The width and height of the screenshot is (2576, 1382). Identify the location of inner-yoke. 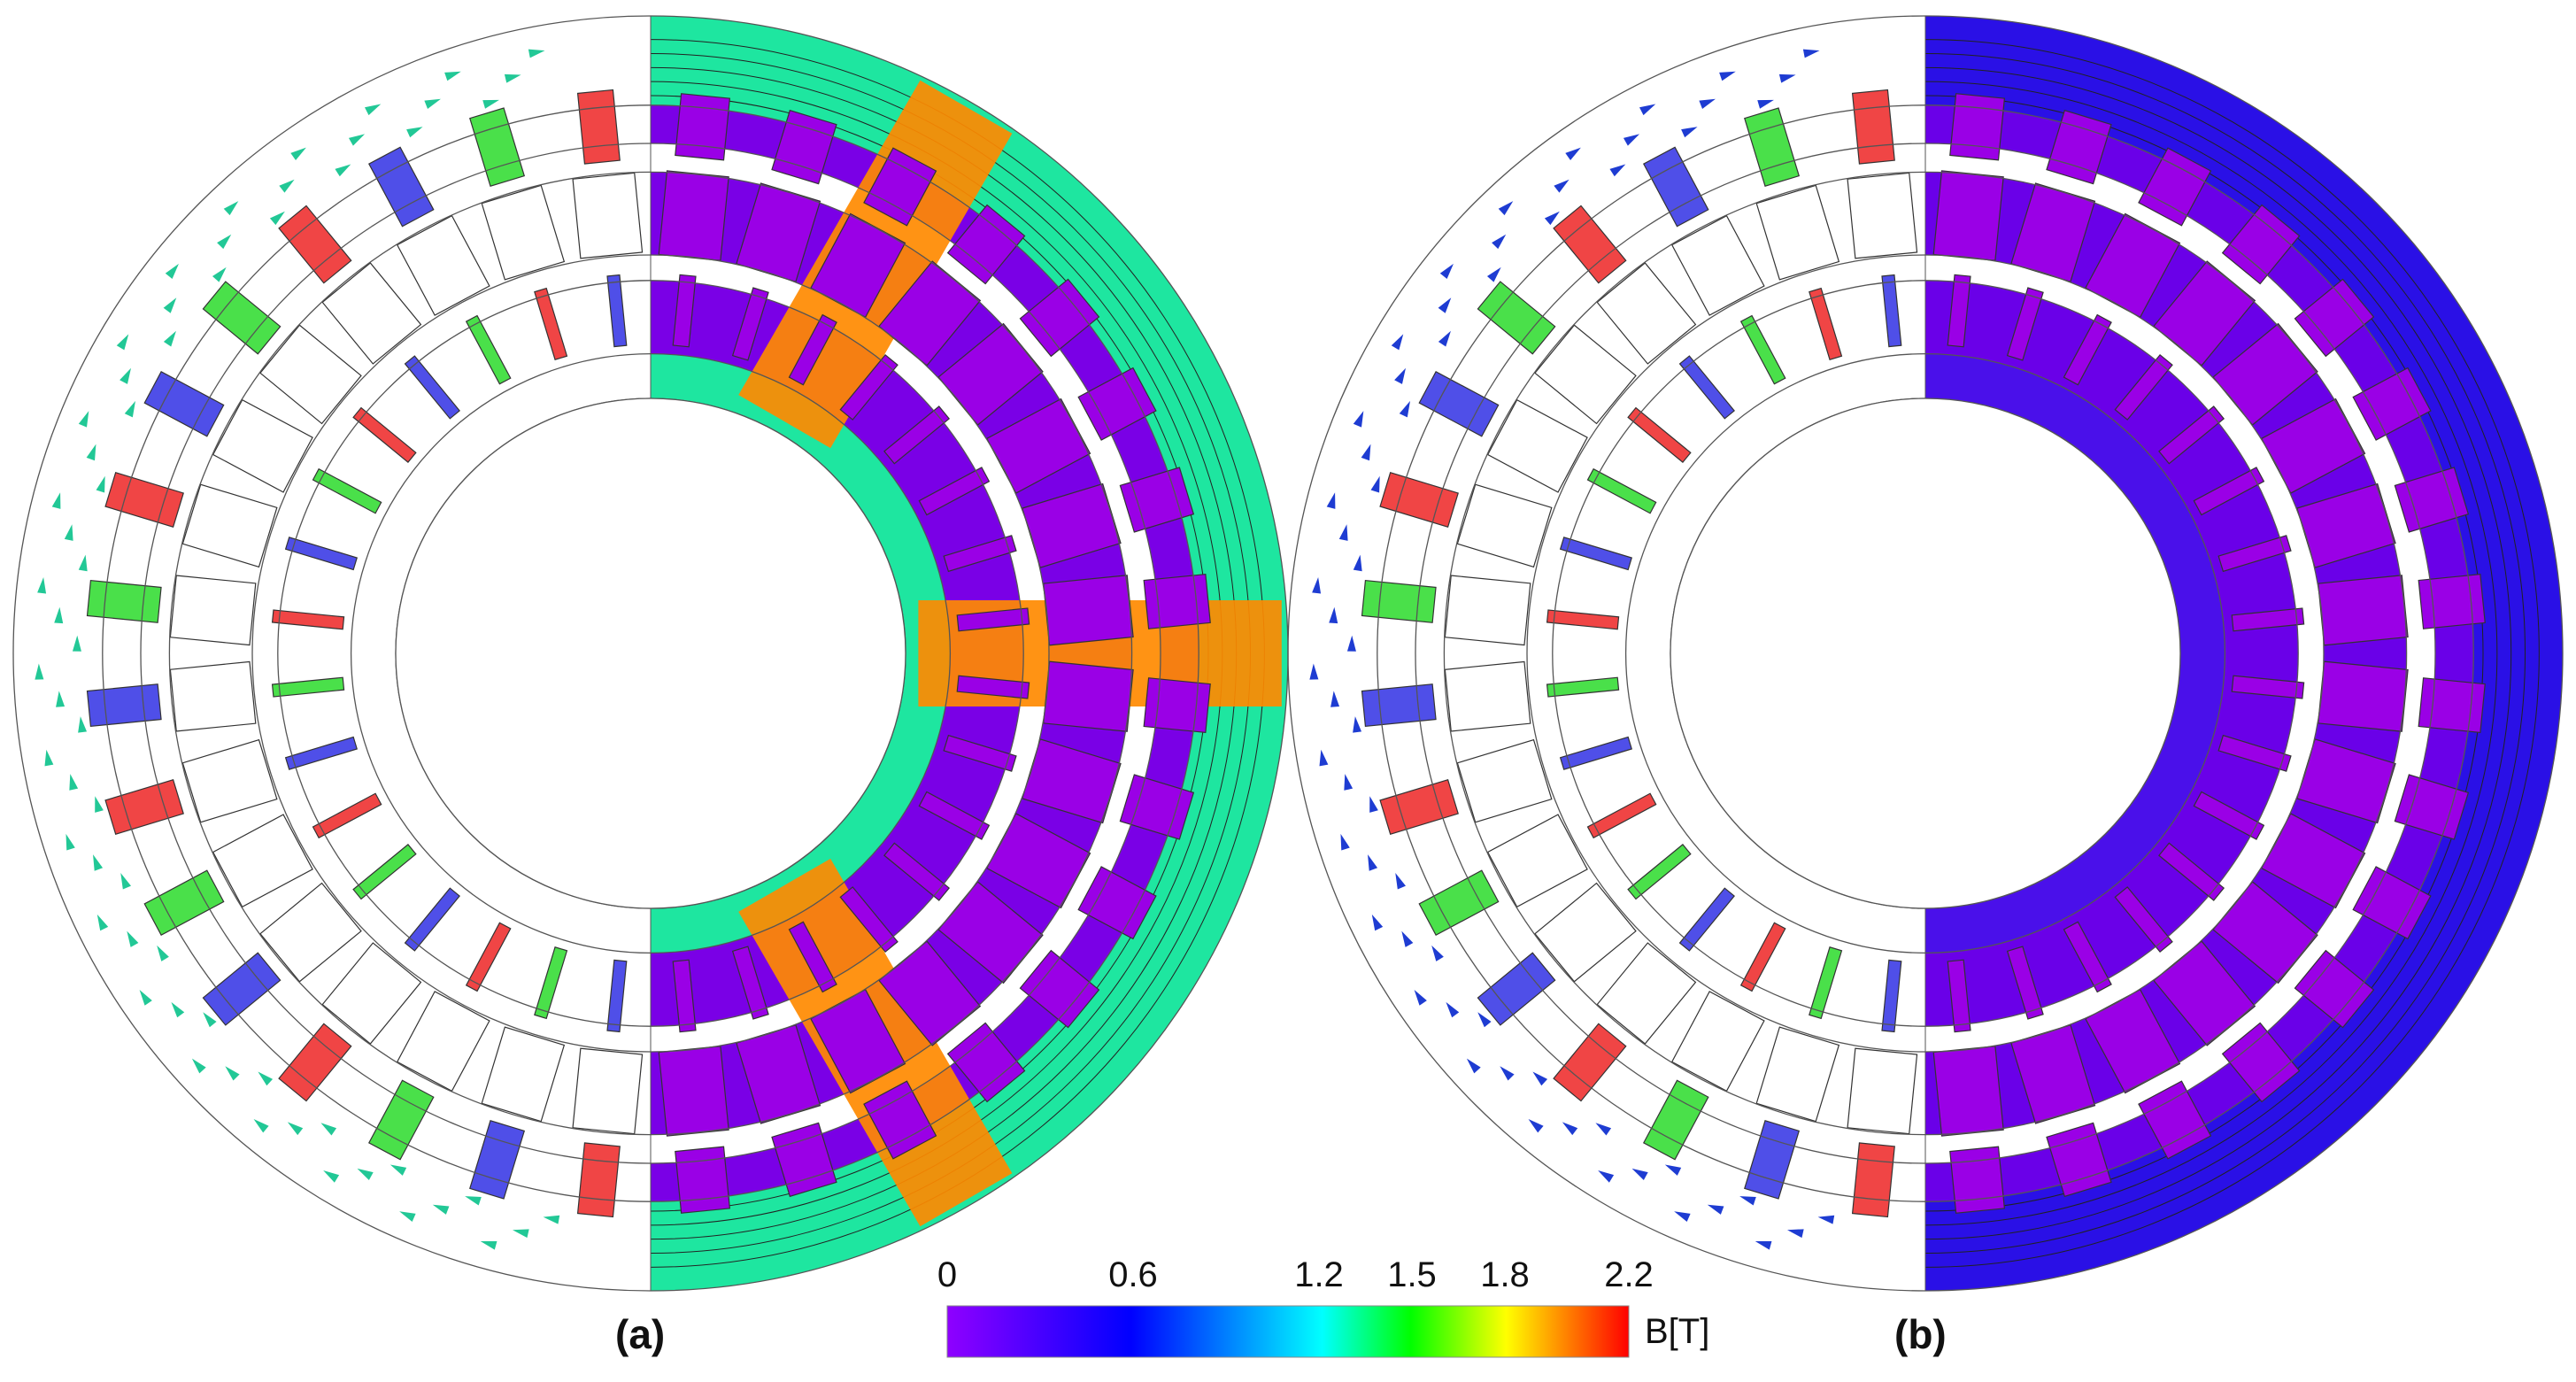
(2075, 653).